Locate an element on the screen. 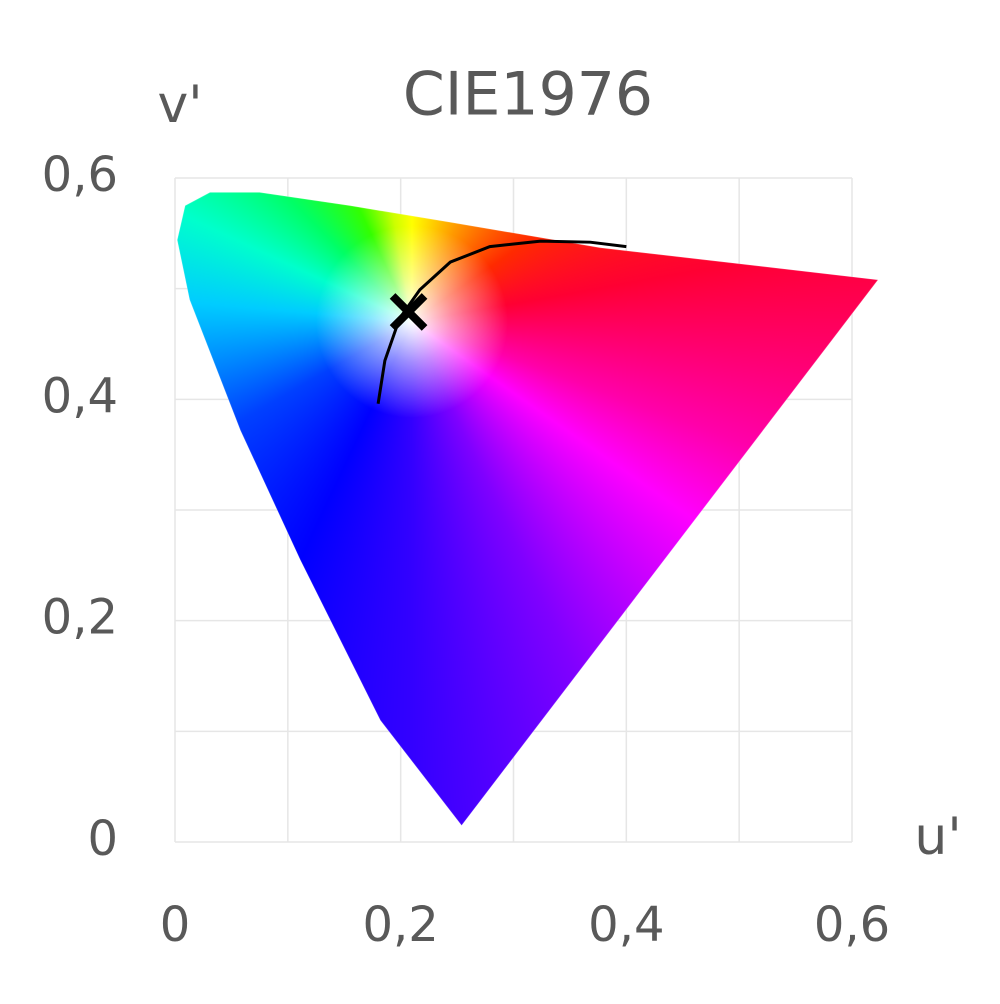 The width and height of the screenshot is (1000, 1004). x-tick-label: 0,2 is located at coordinates (400, 925).